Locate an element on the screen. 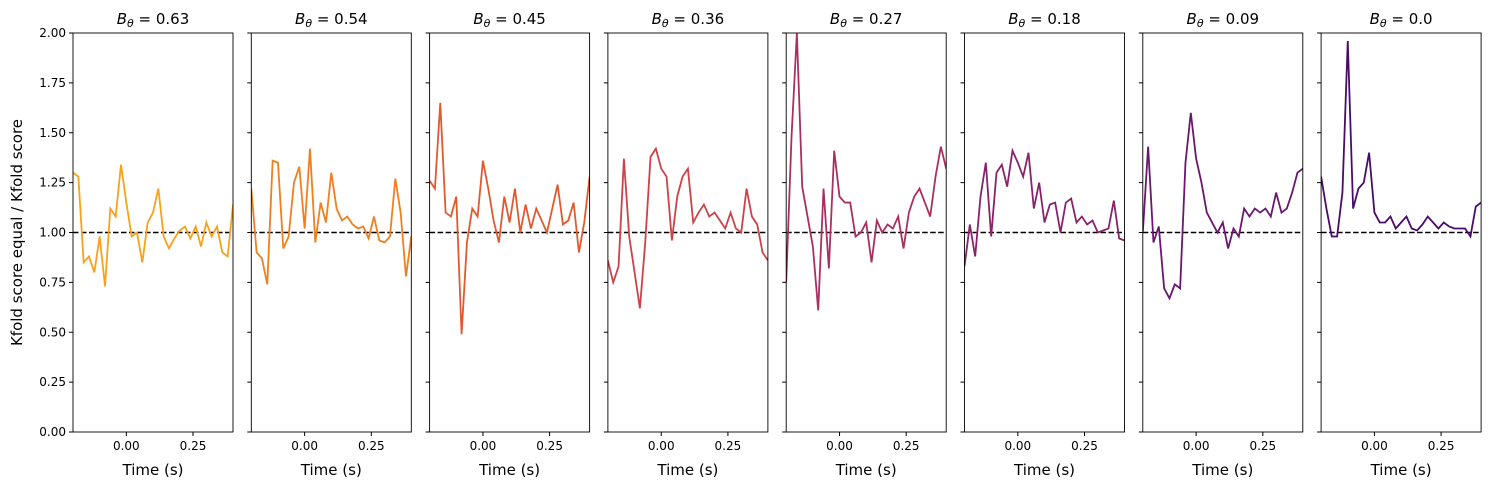 Image resolution: width=1490 pixels, height=490 pixels. y-tick-label: 1.75 is located at coordinates (52, 83).